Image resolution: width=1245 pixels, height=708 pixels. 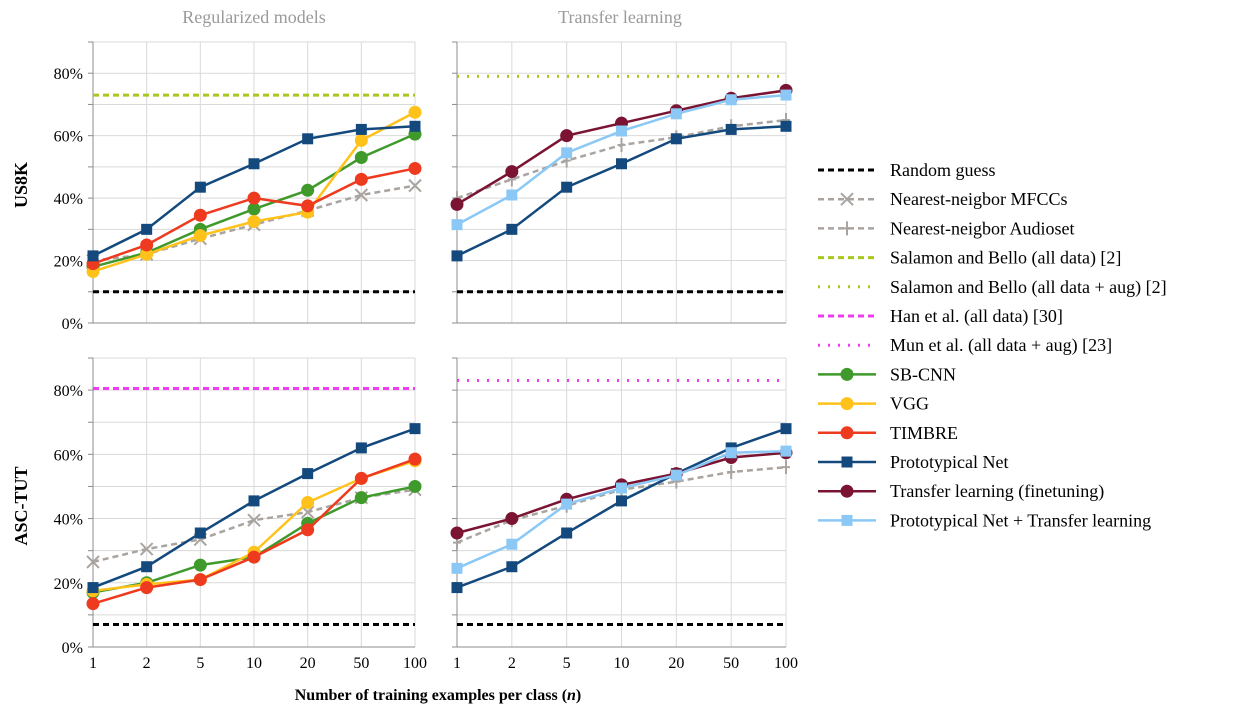 I want to click on column-title-transfer: Transfer learning, so click(x=620, y=17).